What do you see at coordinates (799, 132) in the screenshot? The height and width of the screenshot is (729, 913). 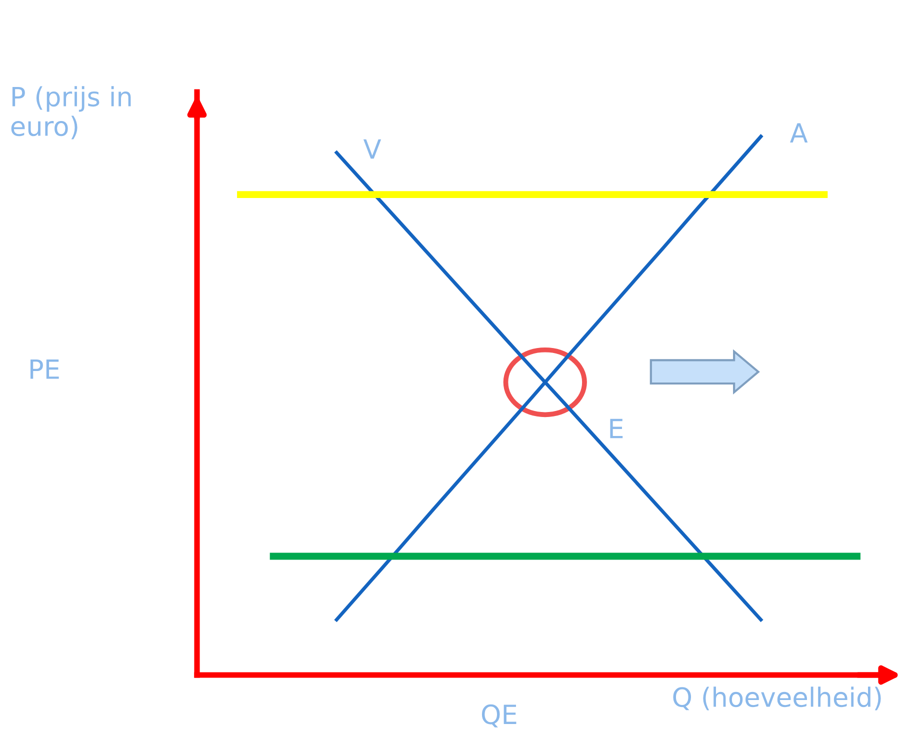 I see `series-label: A` at bounding box center [799, 132].